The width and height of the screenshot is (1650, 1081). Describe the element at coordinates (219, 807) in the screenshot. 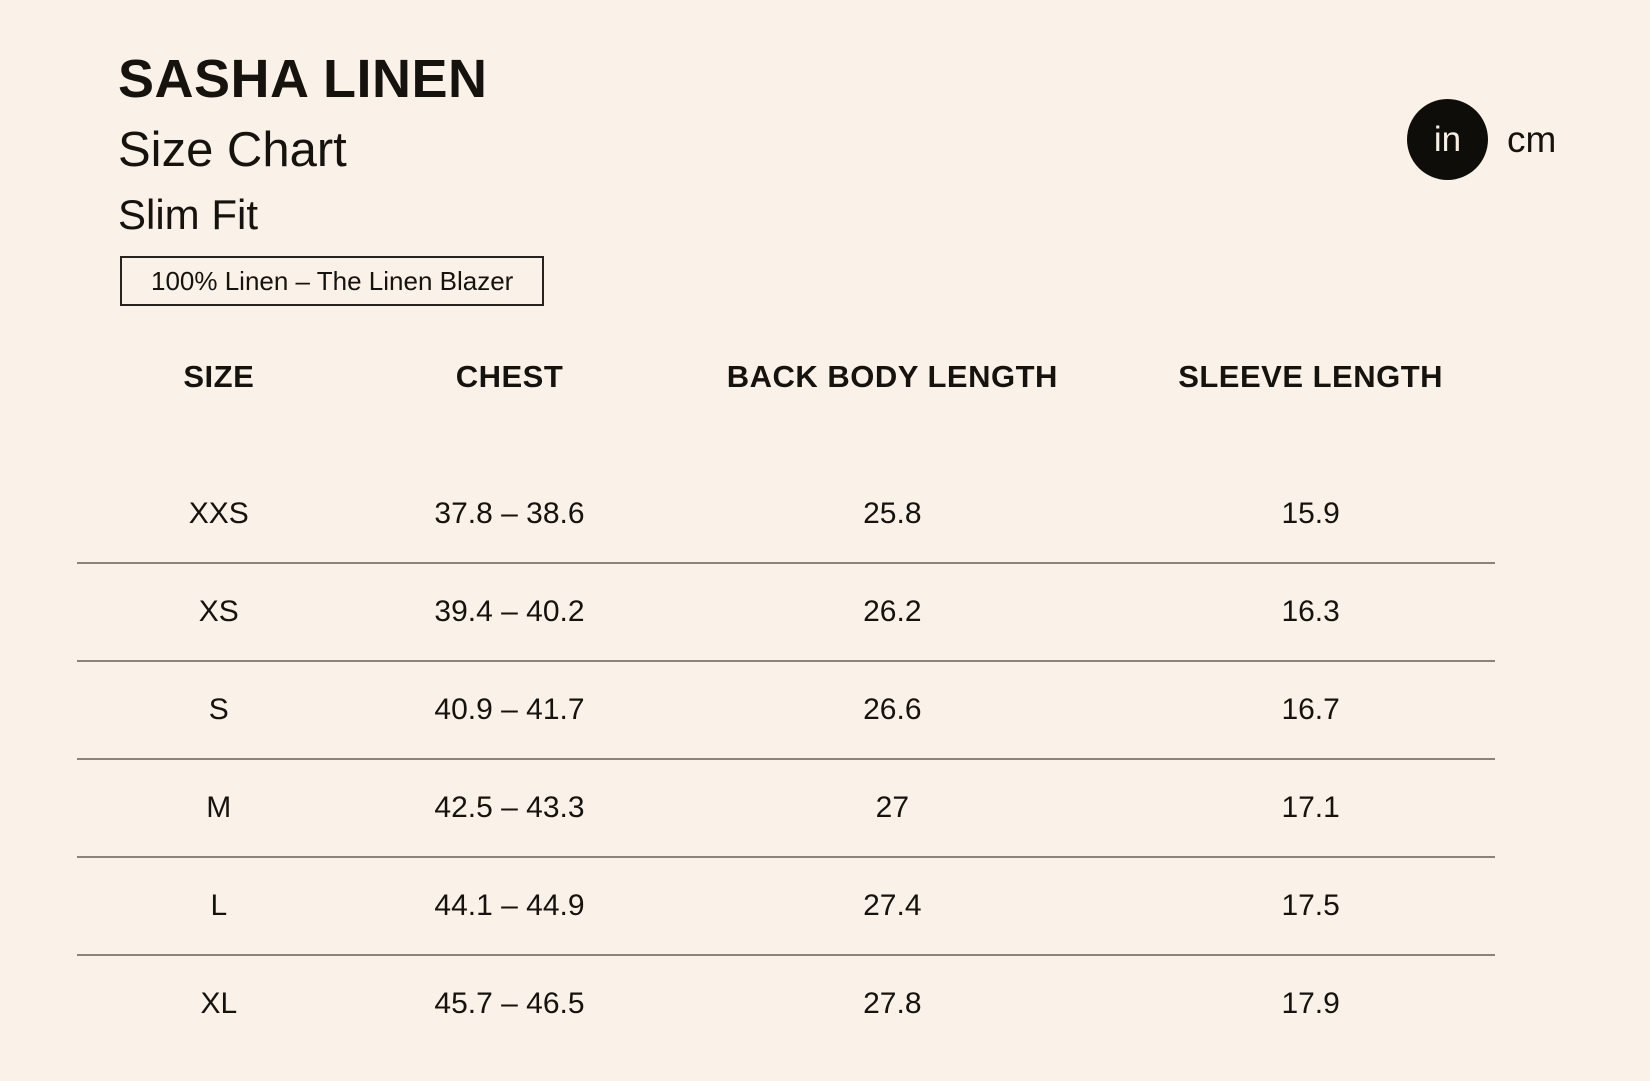

I see `size-cell: M` at that location.